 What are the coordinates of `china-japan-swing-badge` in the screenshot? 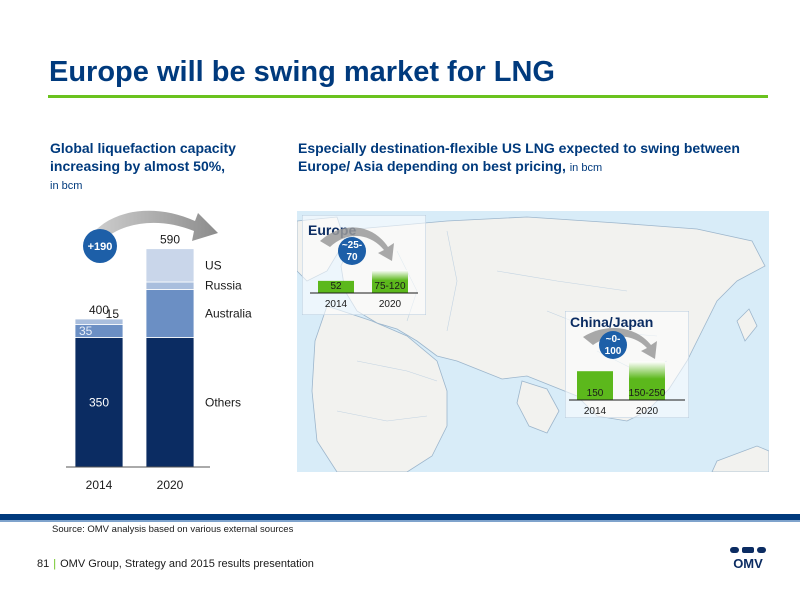 It's located at (613, 345).